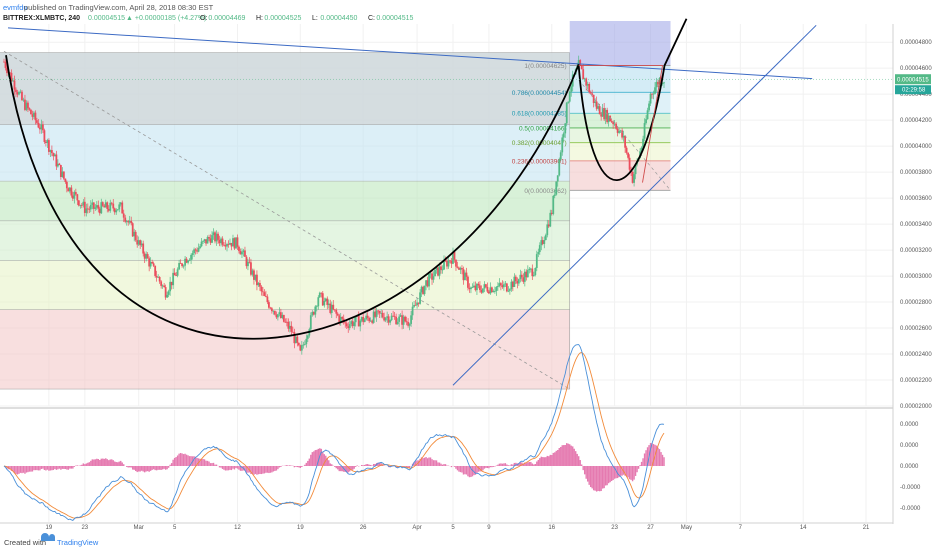  What do you see at coordinates (539, 93) in the screenshot?
I see `fib-small-label: 0.786(0.00004454)` at bounding box center [539, 93].